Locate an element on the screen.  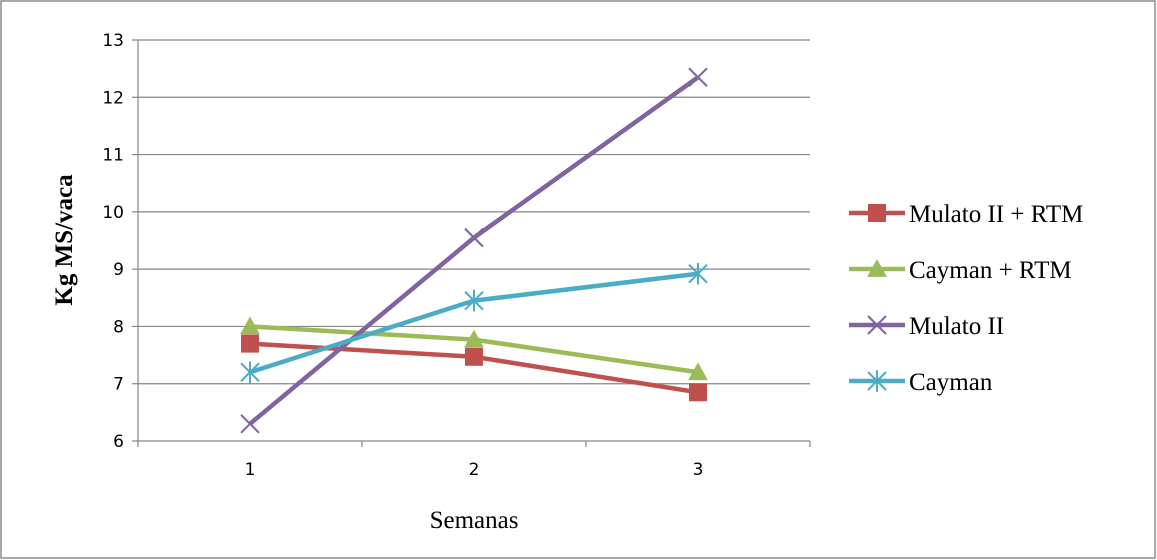
y-tick-label: 8 is located at coordinates (118, 327).